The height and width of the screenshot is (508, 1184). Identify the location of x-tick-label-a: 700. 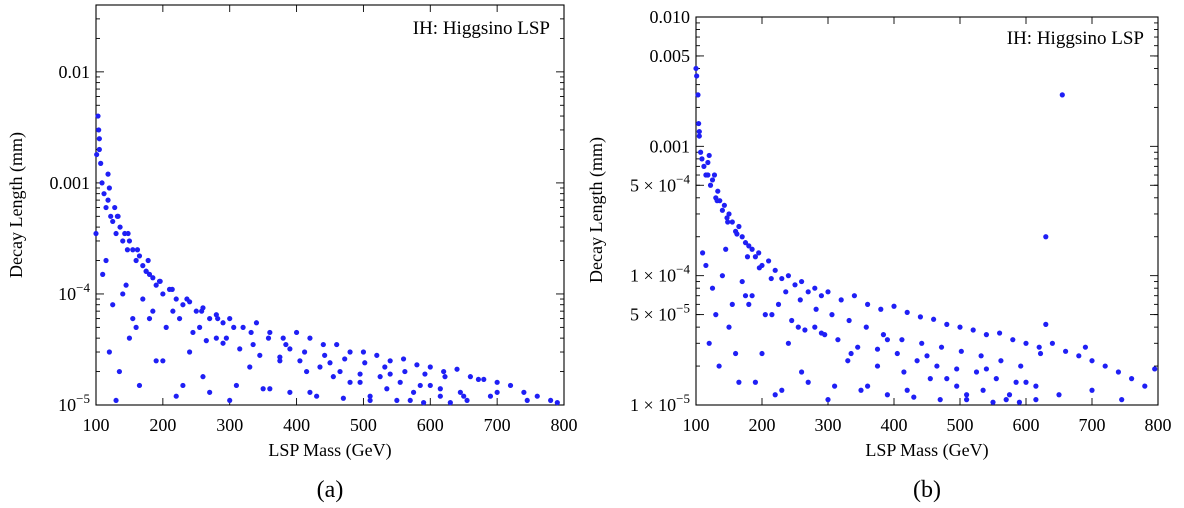
(497, 425).